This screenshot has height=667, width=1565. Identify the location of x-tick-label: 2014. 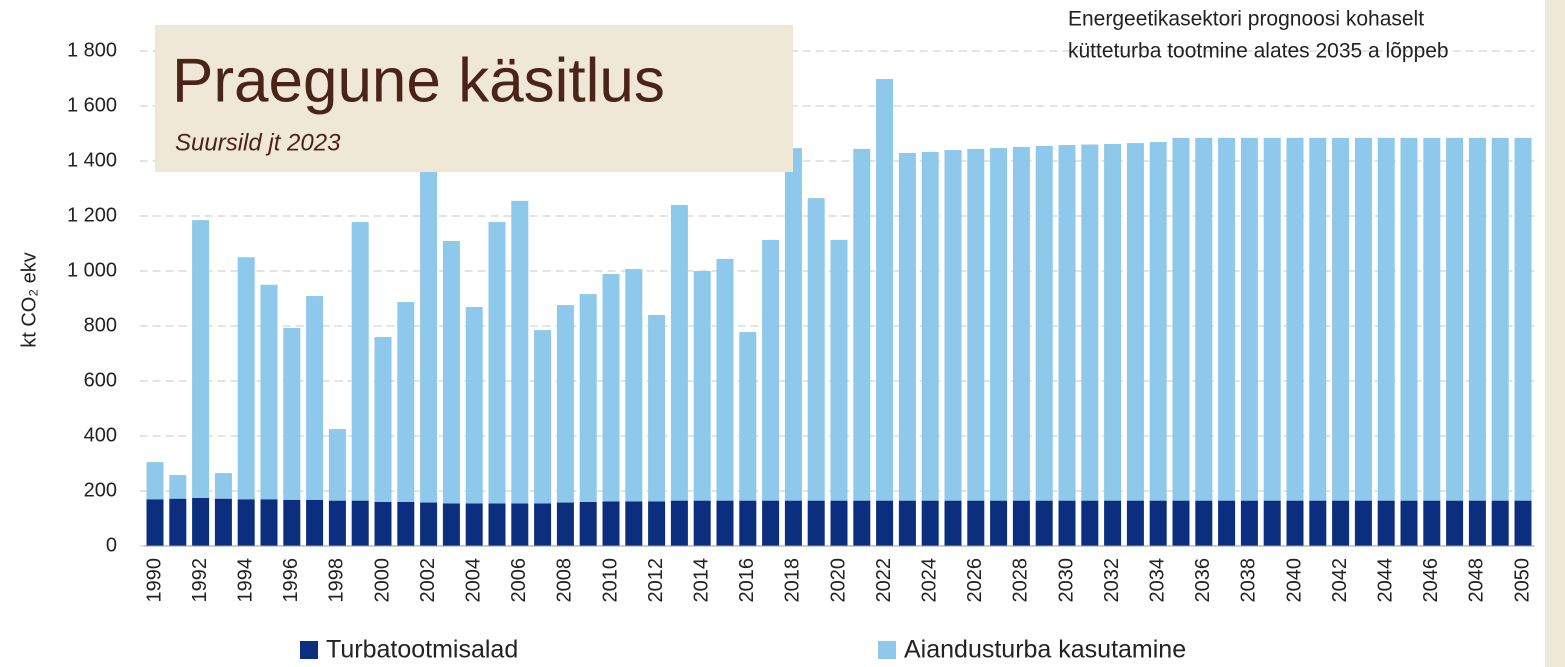
(701, 580).